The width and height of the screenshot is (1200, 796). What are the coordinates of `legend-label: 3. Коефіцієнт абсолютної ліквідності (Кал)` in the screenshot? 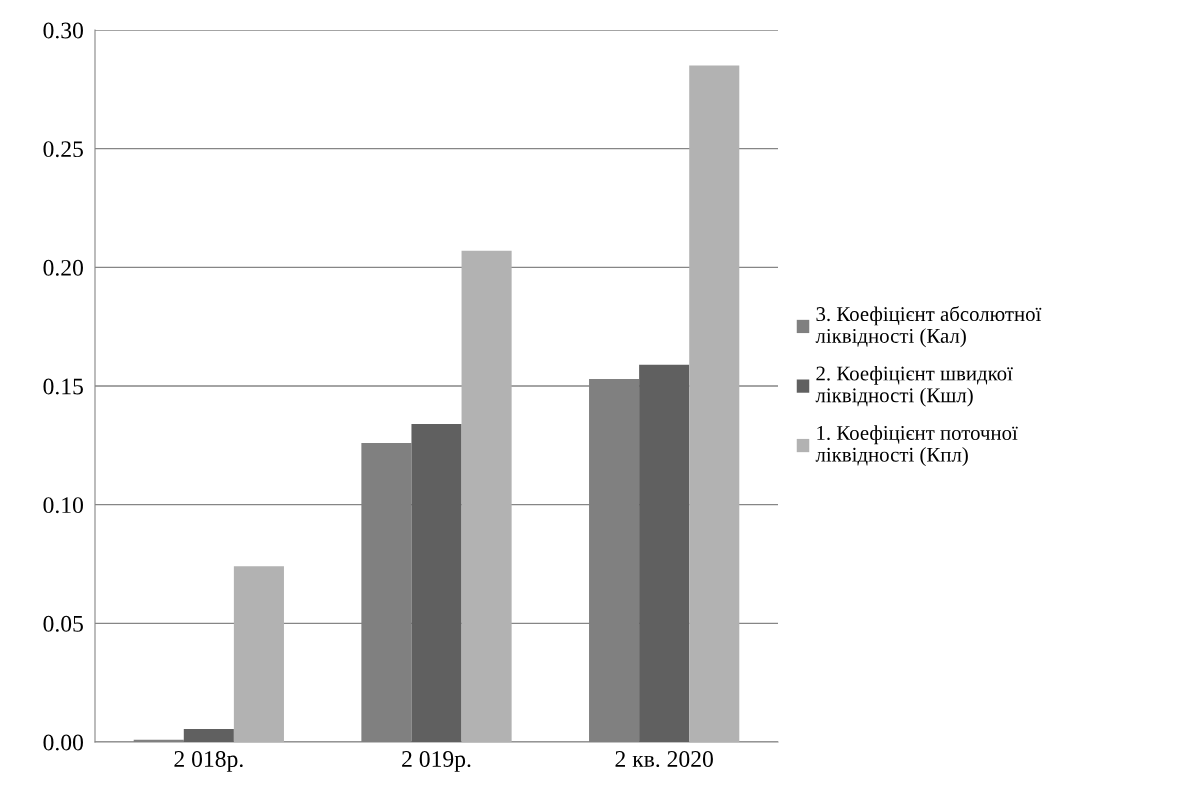 It's located at (928, 327).